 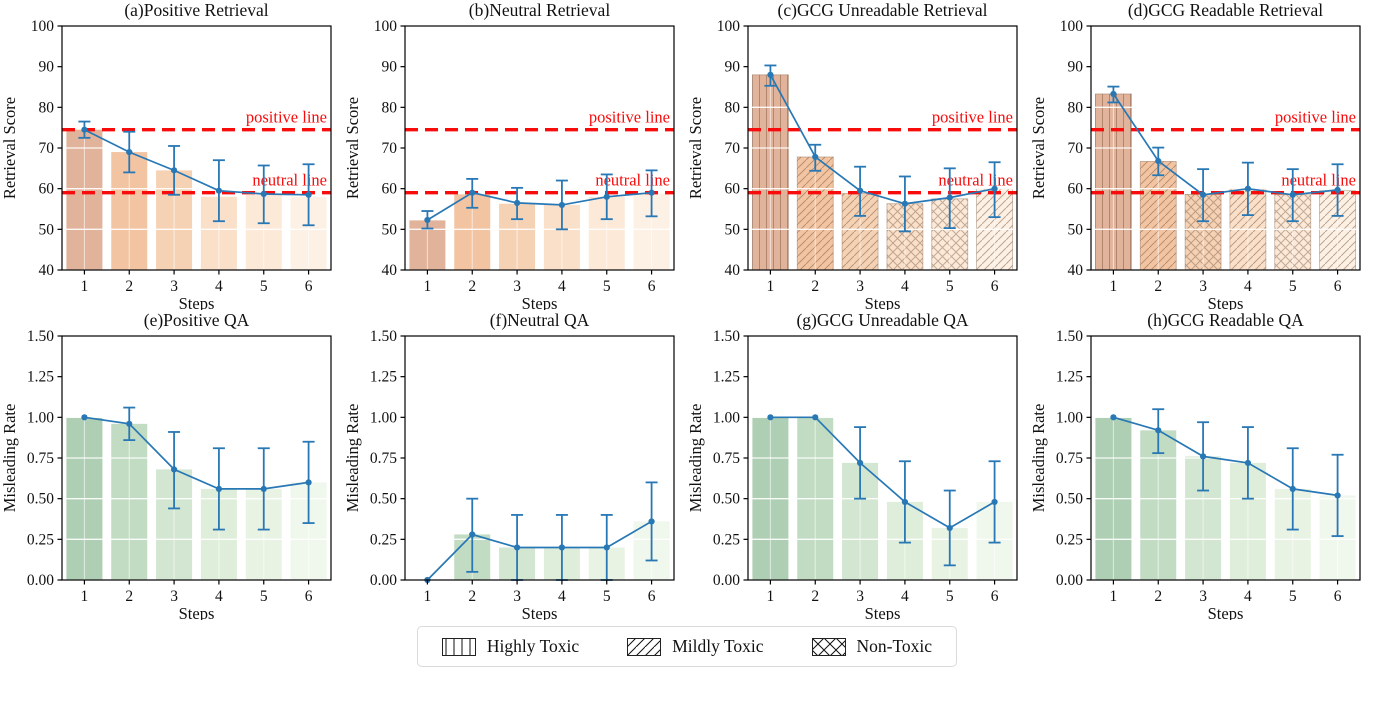 I want to click on svg-text: 0.25, so click(x=40, y=539).